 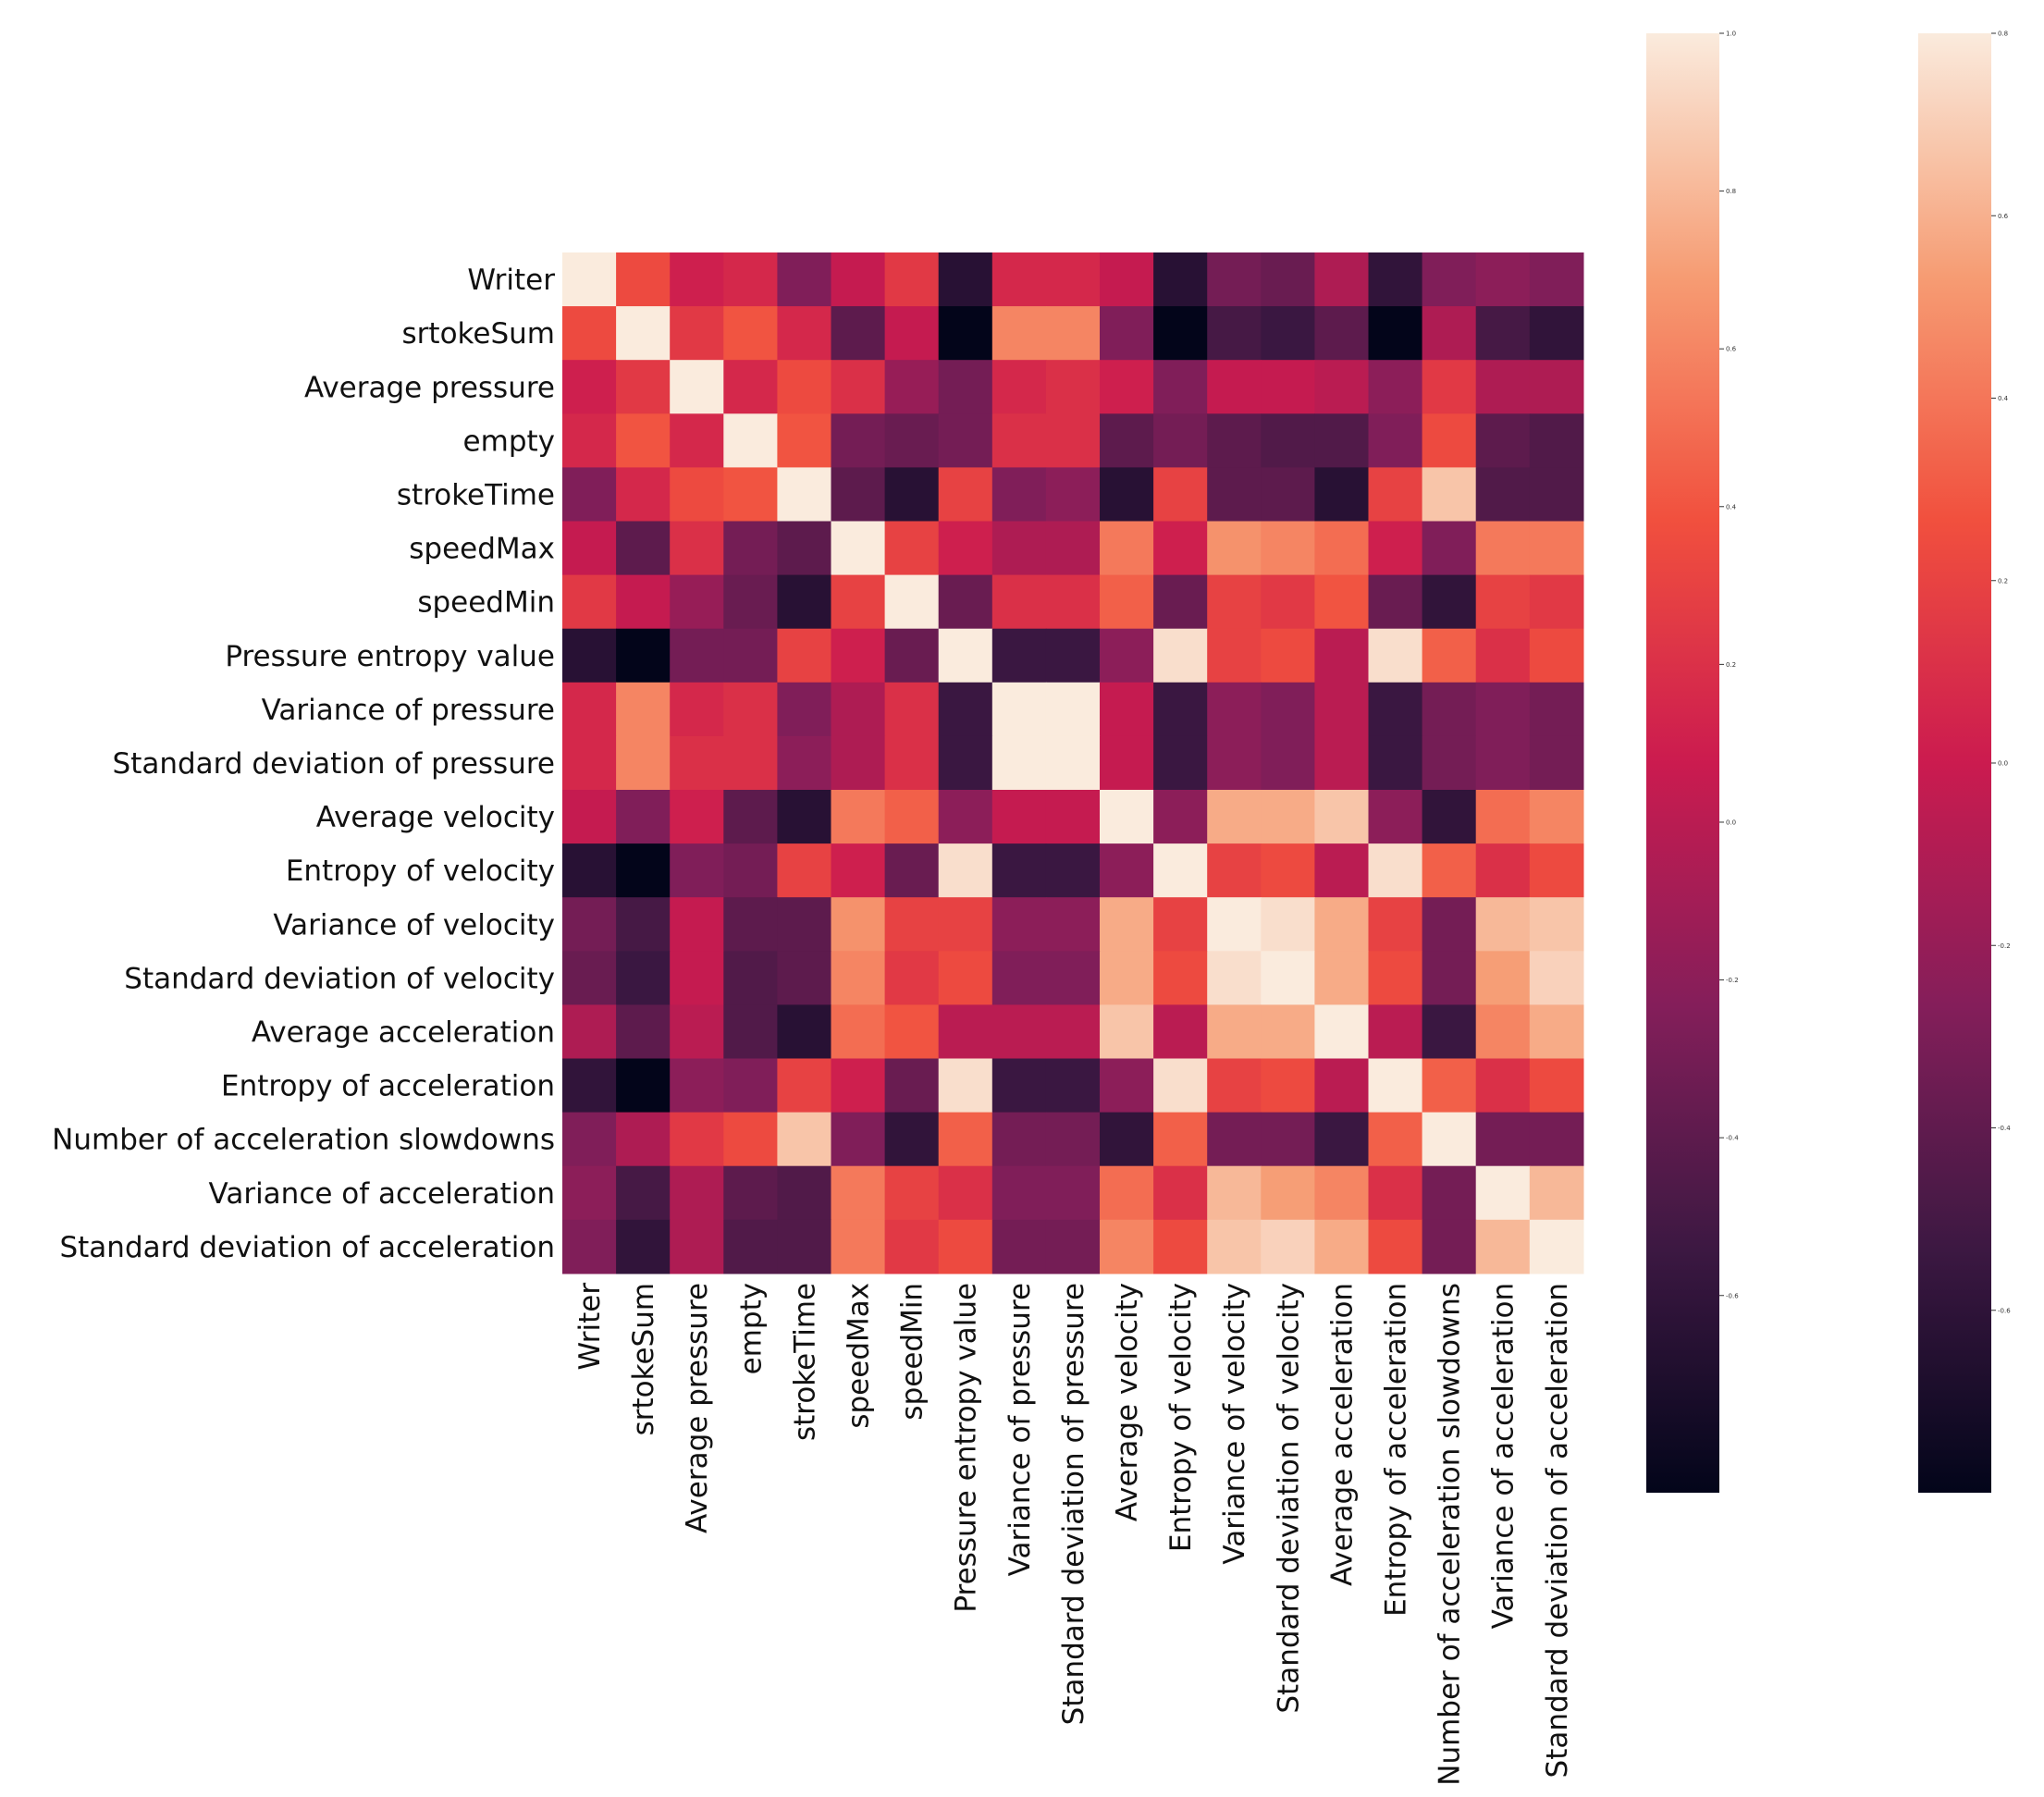 I want to click on column-tick-label: empty, so click(x=751, y=1328).